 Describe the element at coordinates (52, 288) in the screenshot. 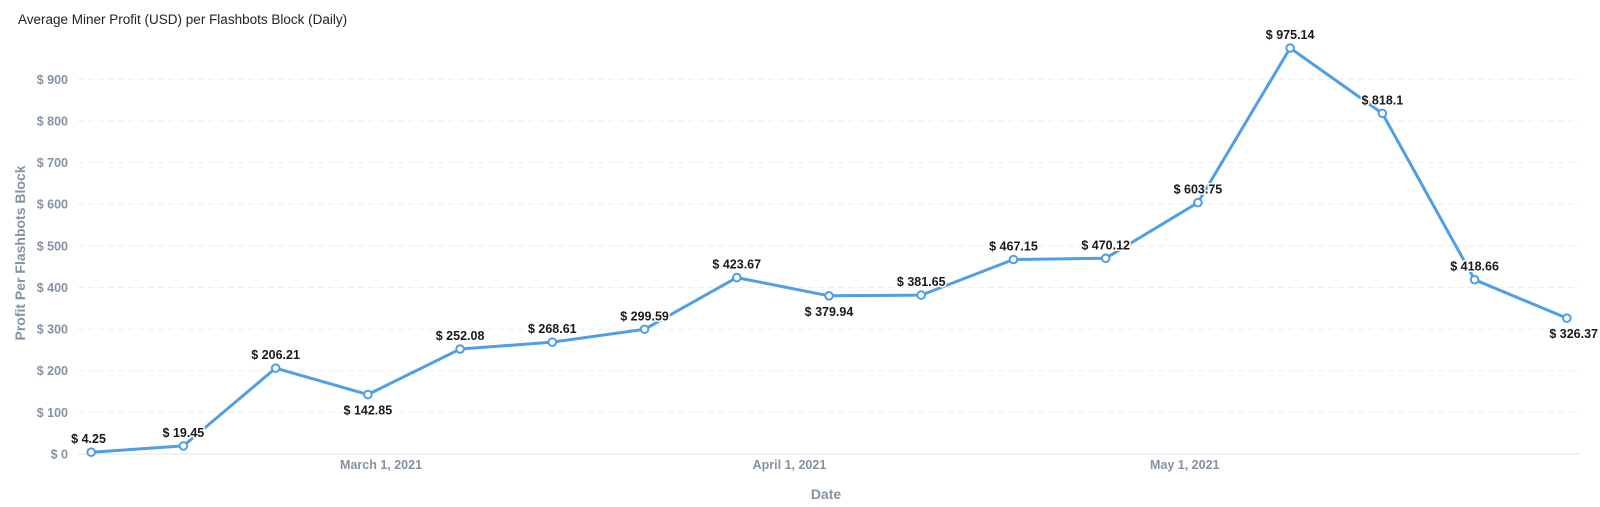

I see `y-tick-label: $ 400` at that location.